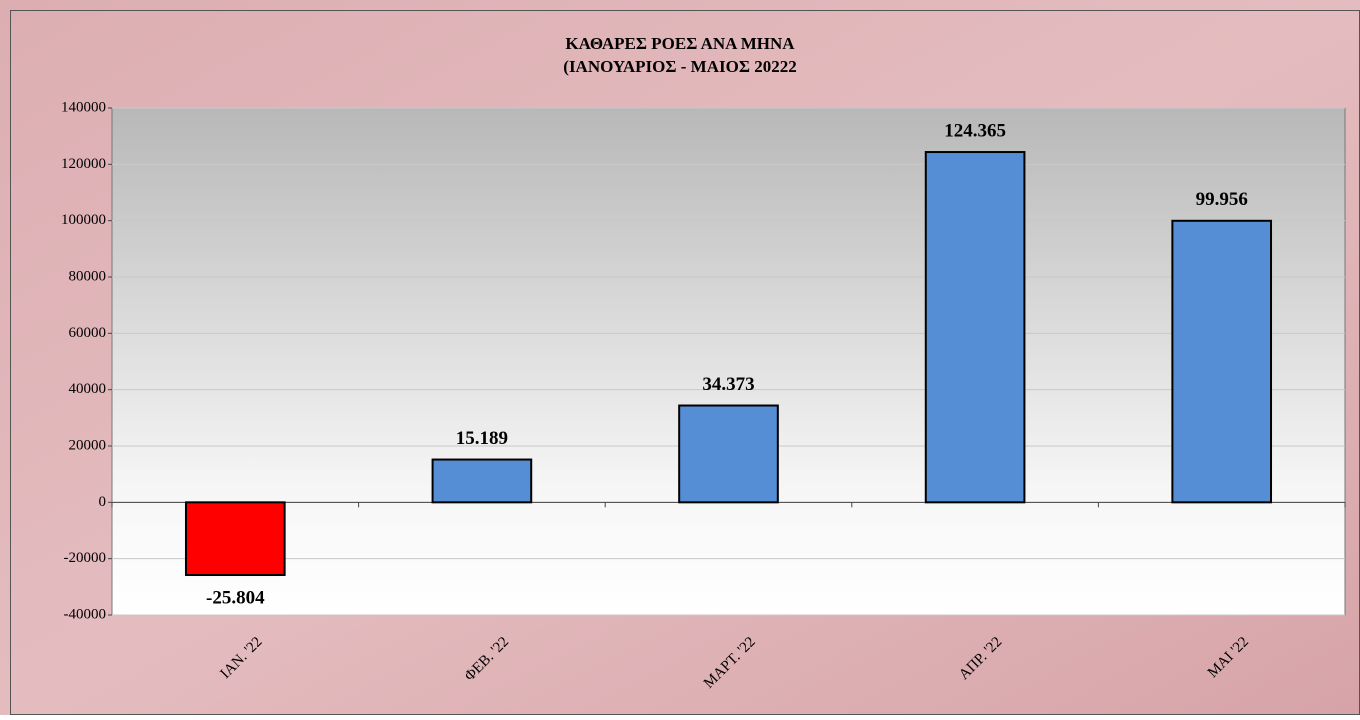 This screenshot has width=1360, height=720. What do you see at coordinates (85, 614) in the screenshot?
I see `y-tick-label: -40000` at bounding box center [85, 614].